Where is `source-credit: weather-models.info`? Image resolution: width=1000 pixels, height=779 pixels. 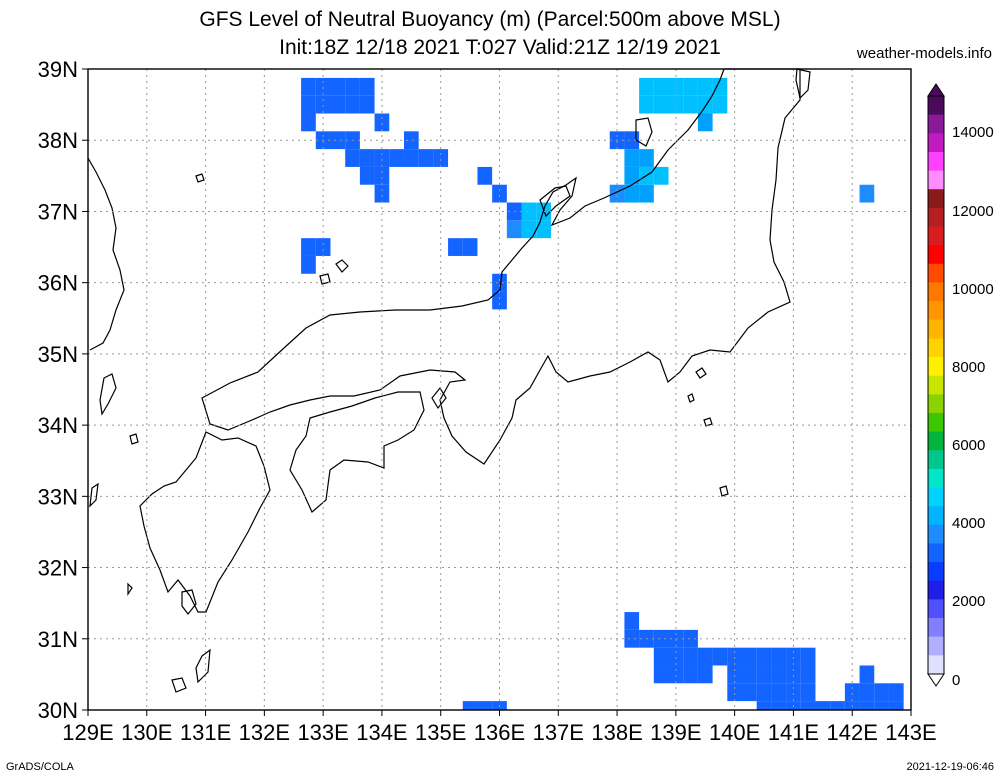
source-credit: weather-models.info is located at coordinates (924, 53).